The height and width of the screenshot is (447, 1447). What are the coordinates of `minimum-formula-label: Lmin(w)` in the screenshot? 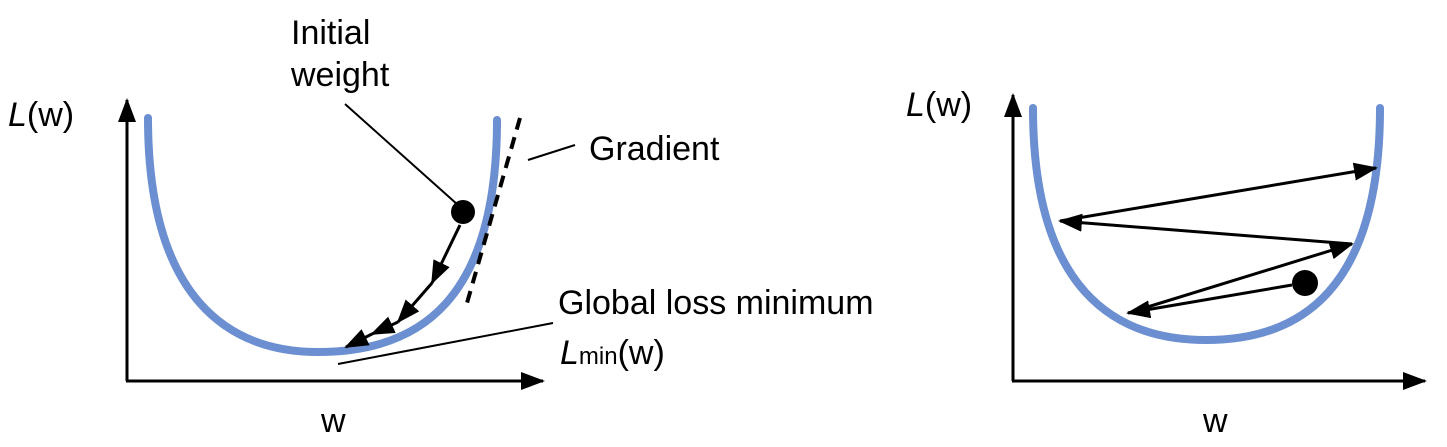 It's located at (612, 355).